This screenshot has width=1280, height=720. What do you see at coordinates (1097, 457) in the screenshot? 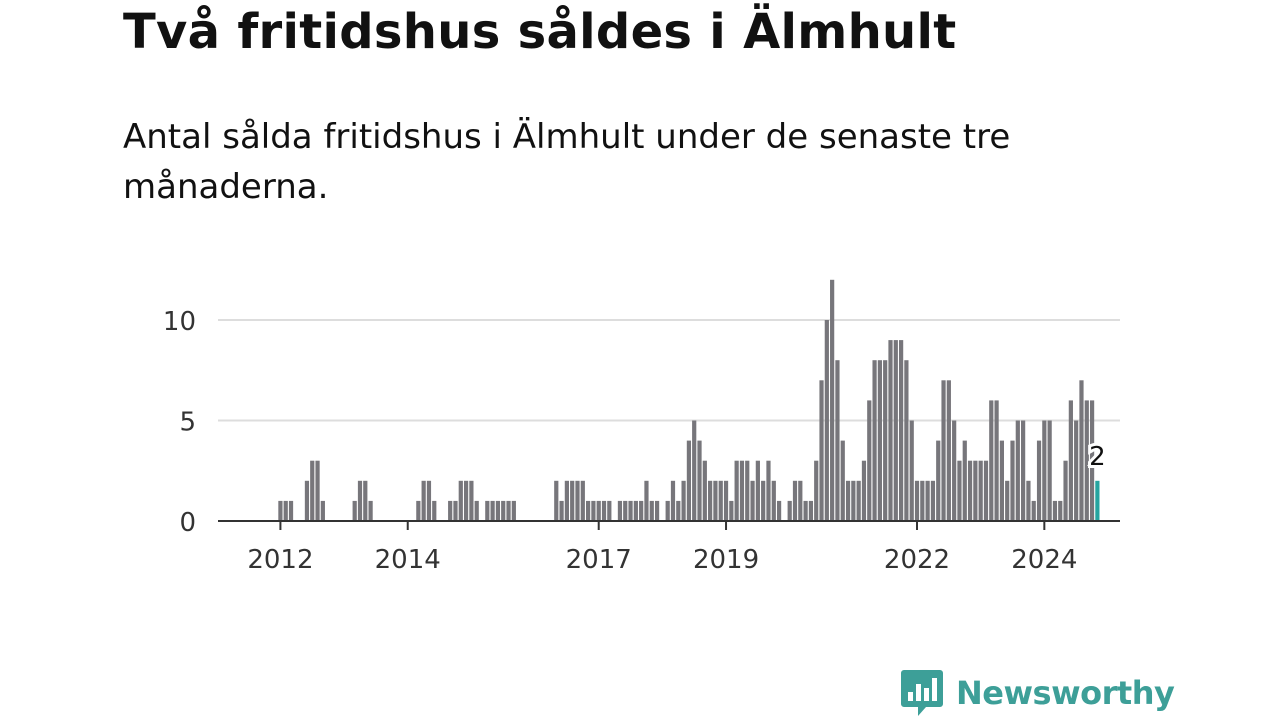
I see `last-value-label: 2` at bounding box center [1097, 457].